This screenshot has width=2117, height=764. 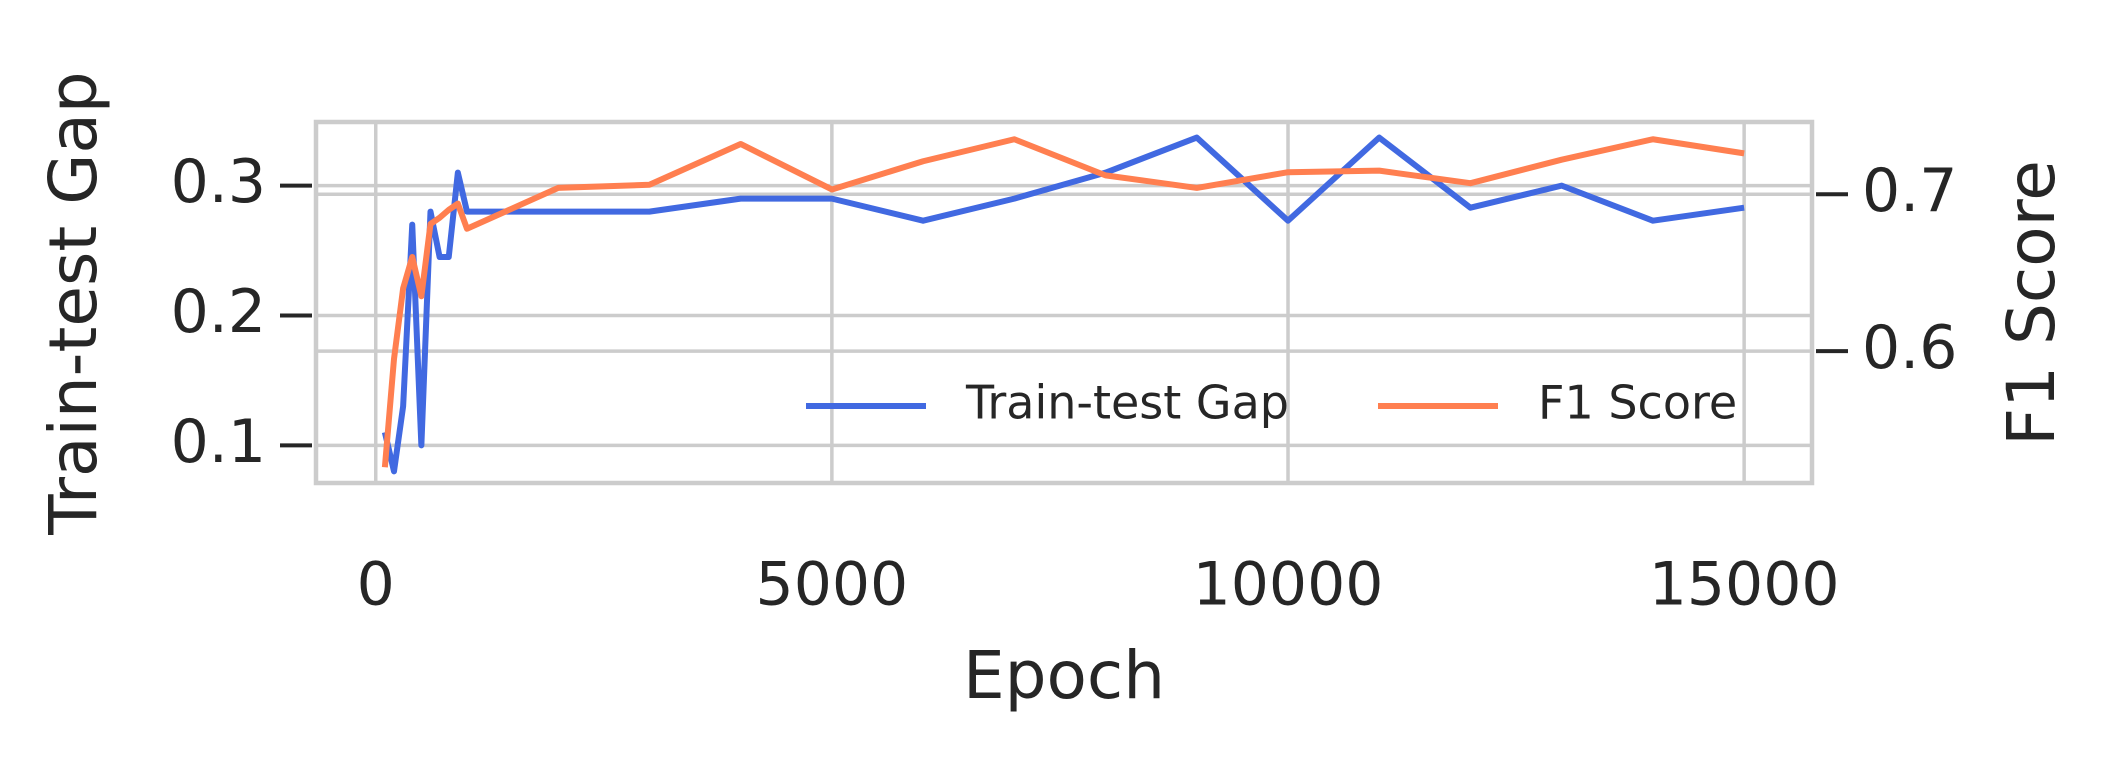 I want to click on y2-tick-label: 0.6, so click(x=1909, y=348).